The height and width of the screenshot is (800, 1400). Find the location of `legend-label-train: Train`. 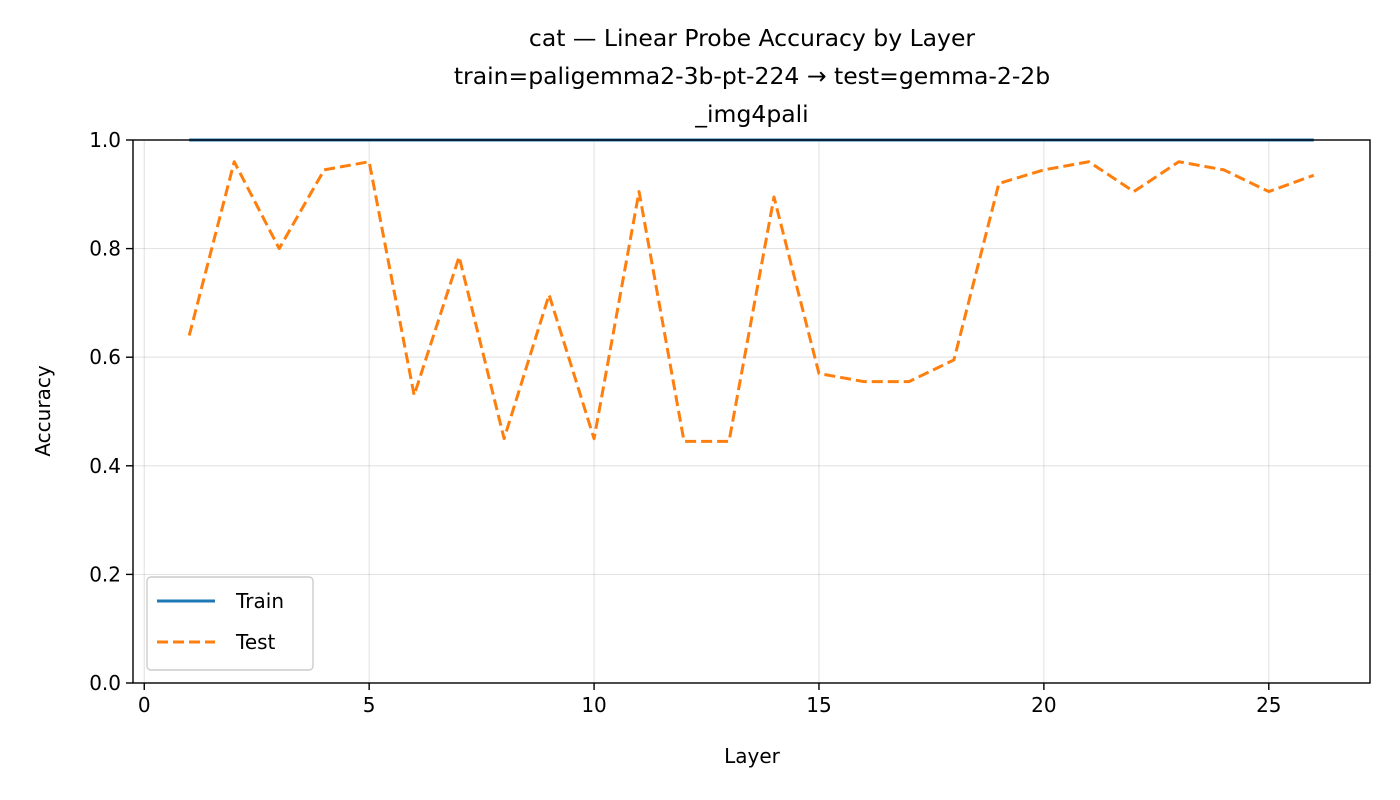

legend-label-train: Train is located at coordinates (259, 601).